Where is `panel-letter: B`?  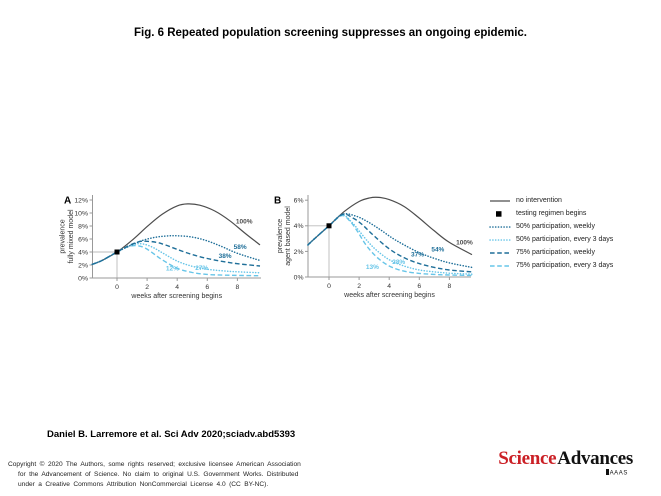
panel-letter: B is located at coordinates (277, 201).